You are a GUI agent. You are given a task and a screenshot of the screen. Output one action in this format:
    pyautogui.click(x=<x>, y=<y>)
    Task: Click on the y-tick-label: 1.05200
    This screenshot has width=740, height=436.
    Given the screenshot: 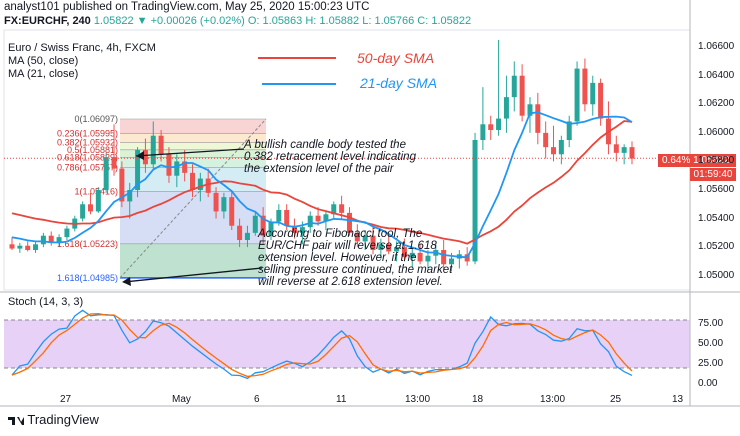 What is the action you would take?
    pyautogui.click(x=716, y=247)
    